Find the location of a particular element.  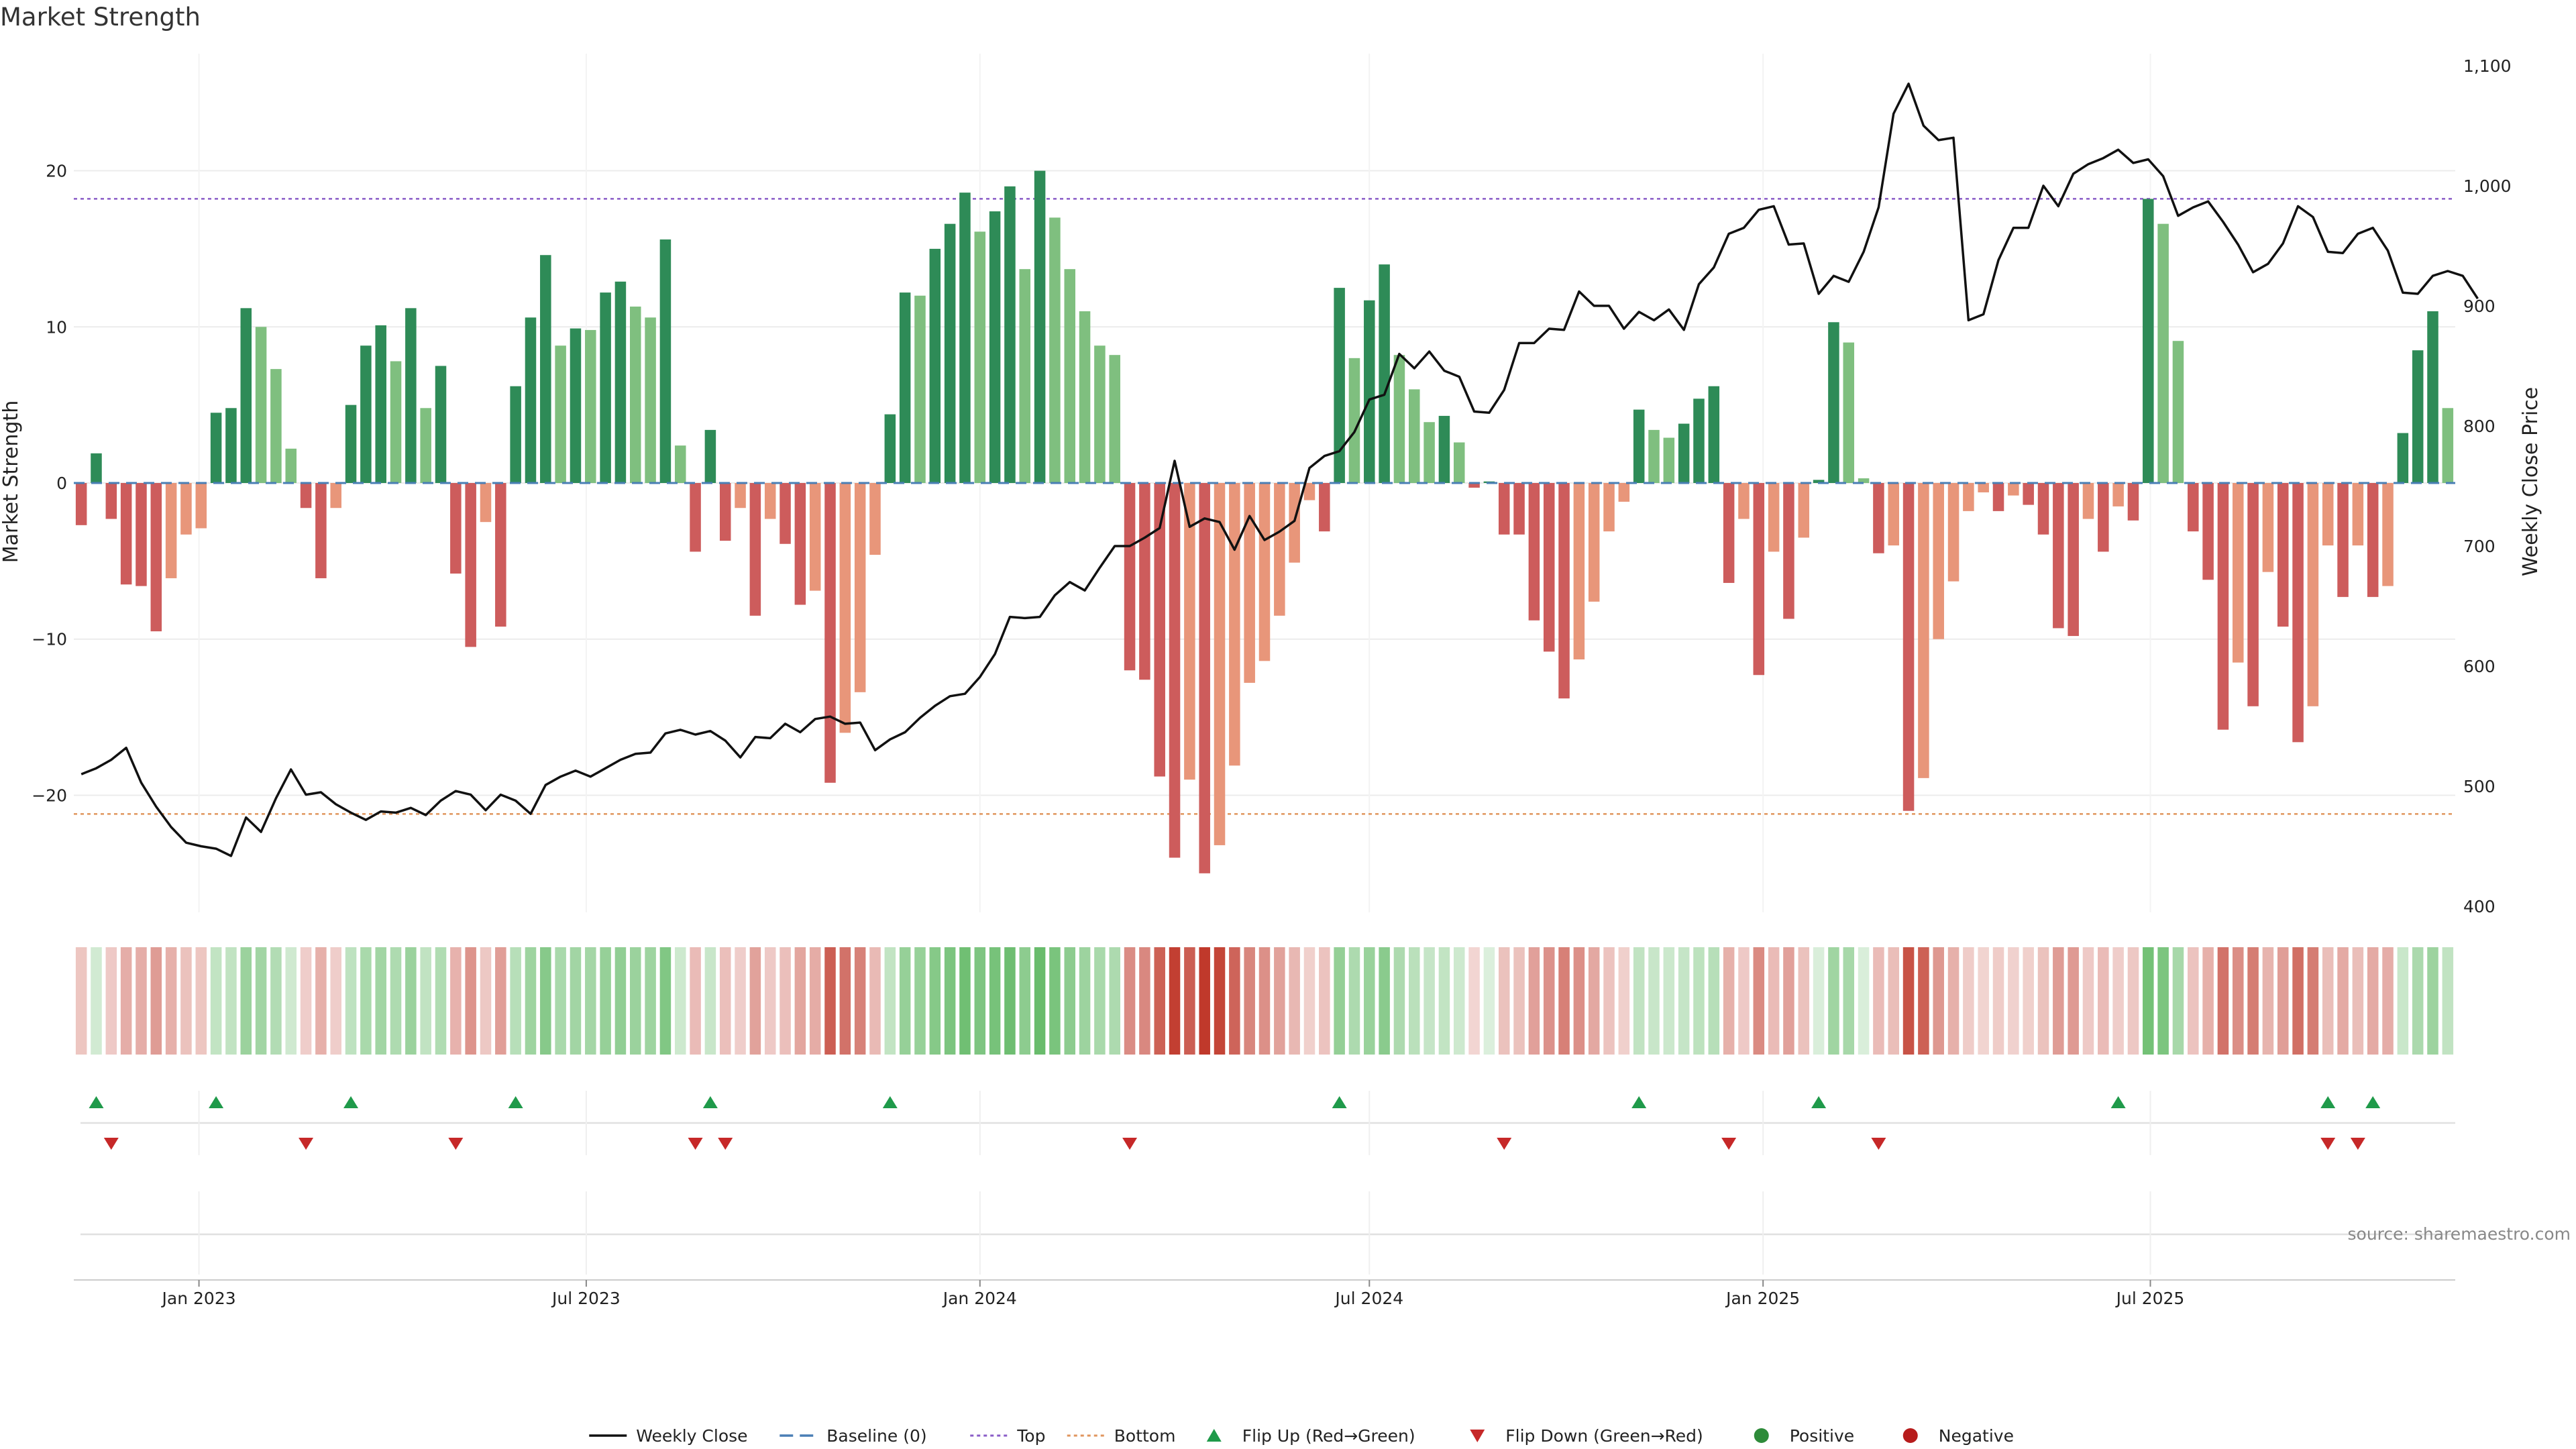

x-tick-label: Jul 2023 is located at coordinates (586, 1298).